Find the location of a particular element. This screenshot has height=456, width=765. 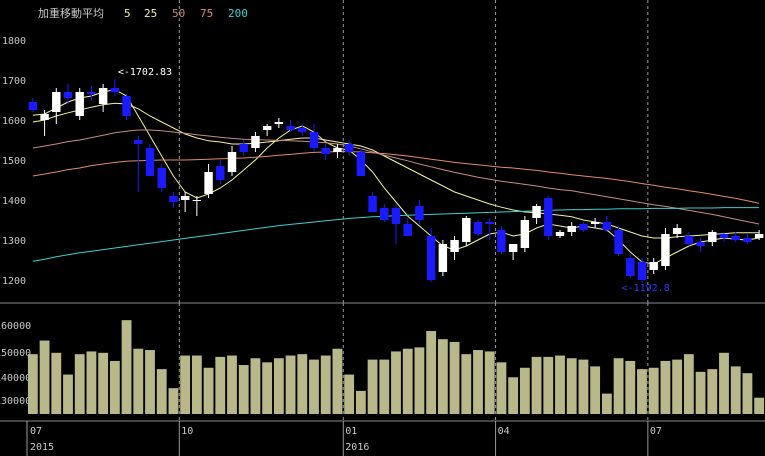

price-y-tick-label: 1800 is located at coordinates (14, 41).